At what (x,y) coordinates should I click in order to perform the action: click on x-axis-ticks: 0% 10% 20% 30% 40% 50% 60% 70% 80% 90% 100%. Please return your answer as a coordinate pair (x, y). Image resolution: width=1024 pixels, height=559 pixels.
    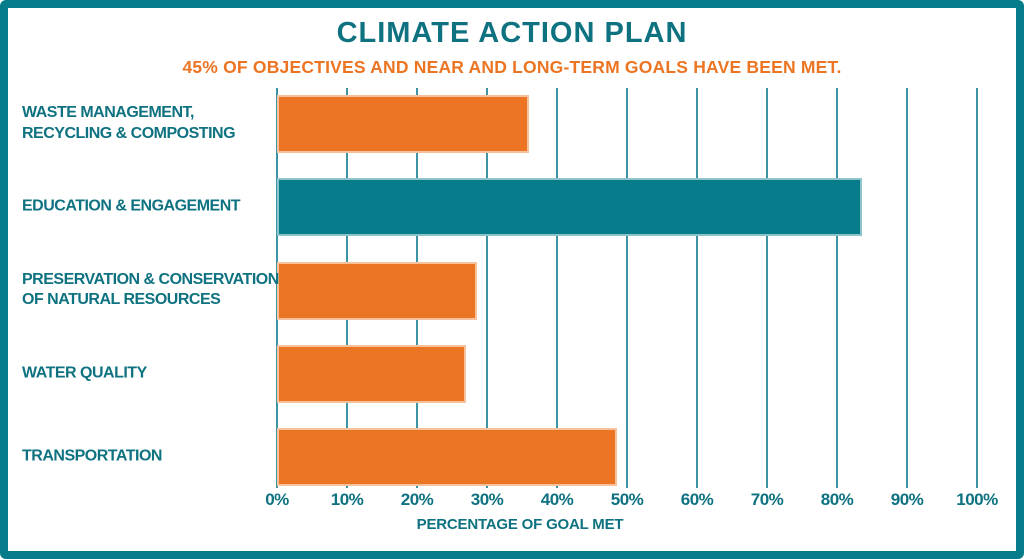
    Looking at the image, I should click on (631, 501).